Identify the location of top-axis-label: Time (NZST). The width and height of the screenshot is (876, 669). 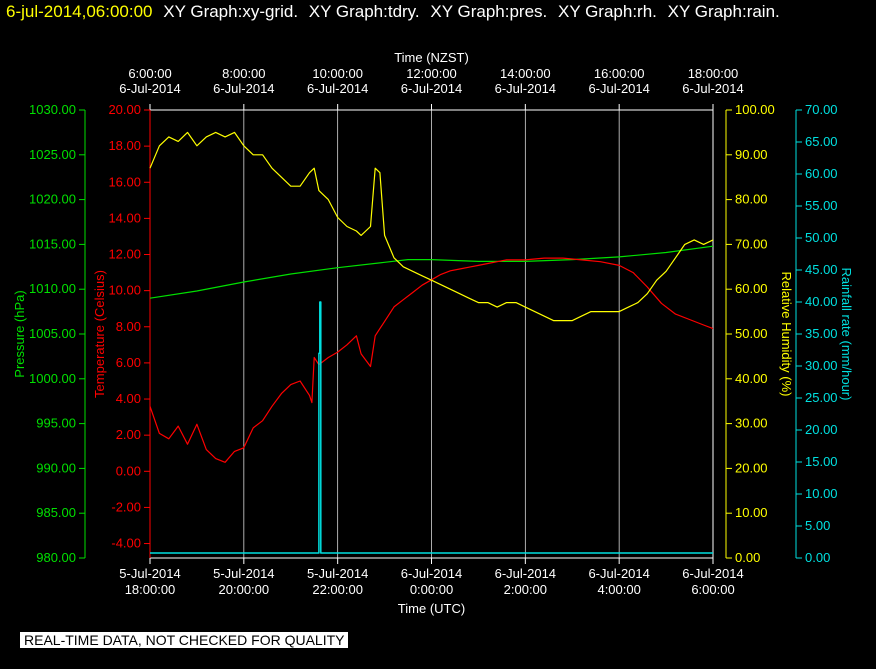
(431, 57).